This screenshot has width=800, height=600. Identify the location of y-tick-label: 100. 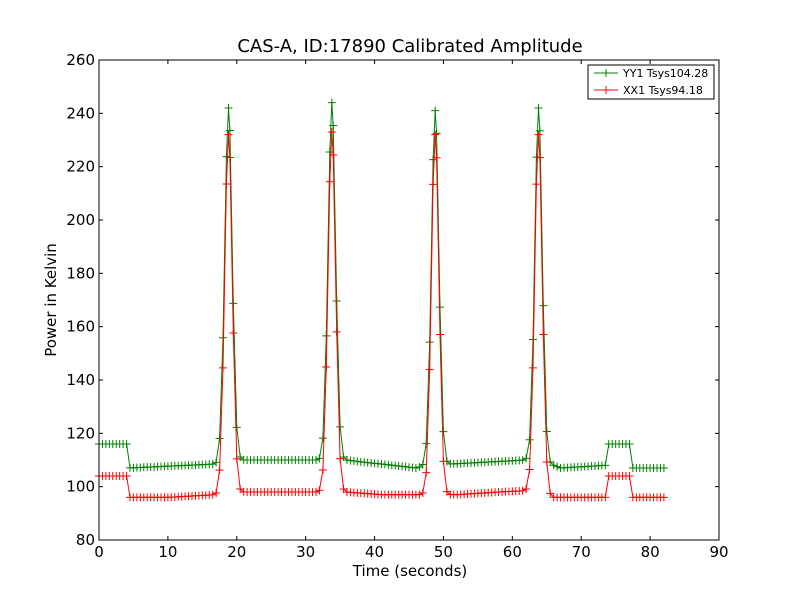
(80, 487).